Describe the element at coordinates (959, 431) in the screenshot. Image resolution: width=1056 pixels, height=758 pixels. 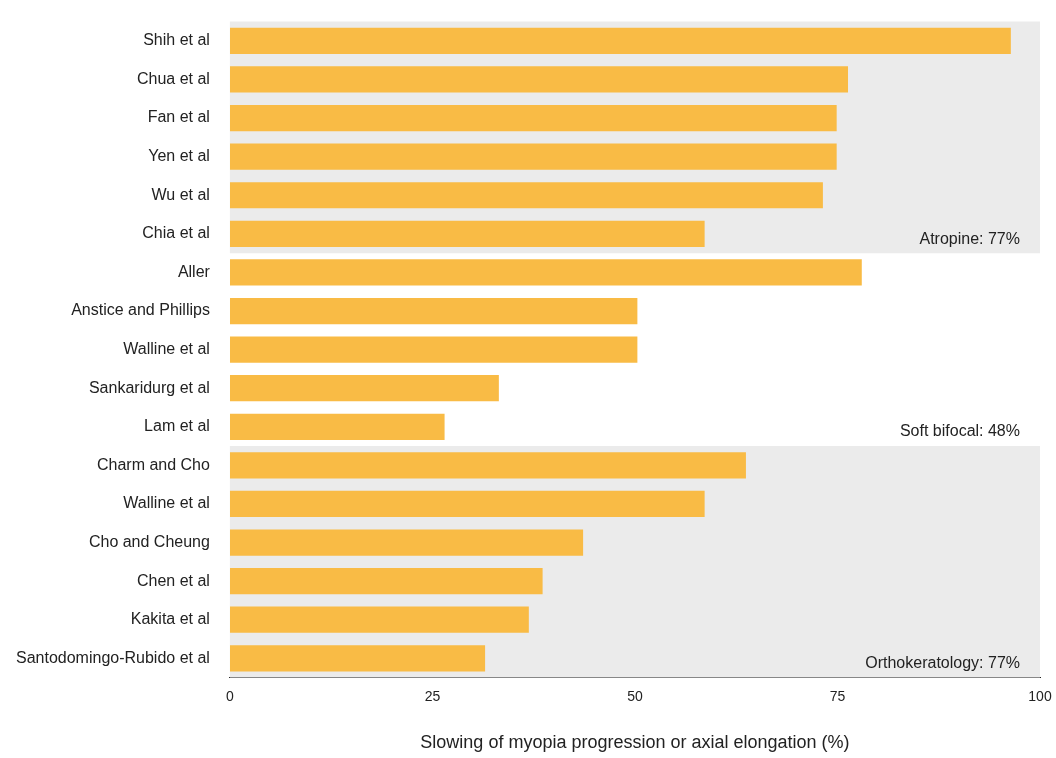
I see `annotation: Soft bifocal: 48%` at that location.